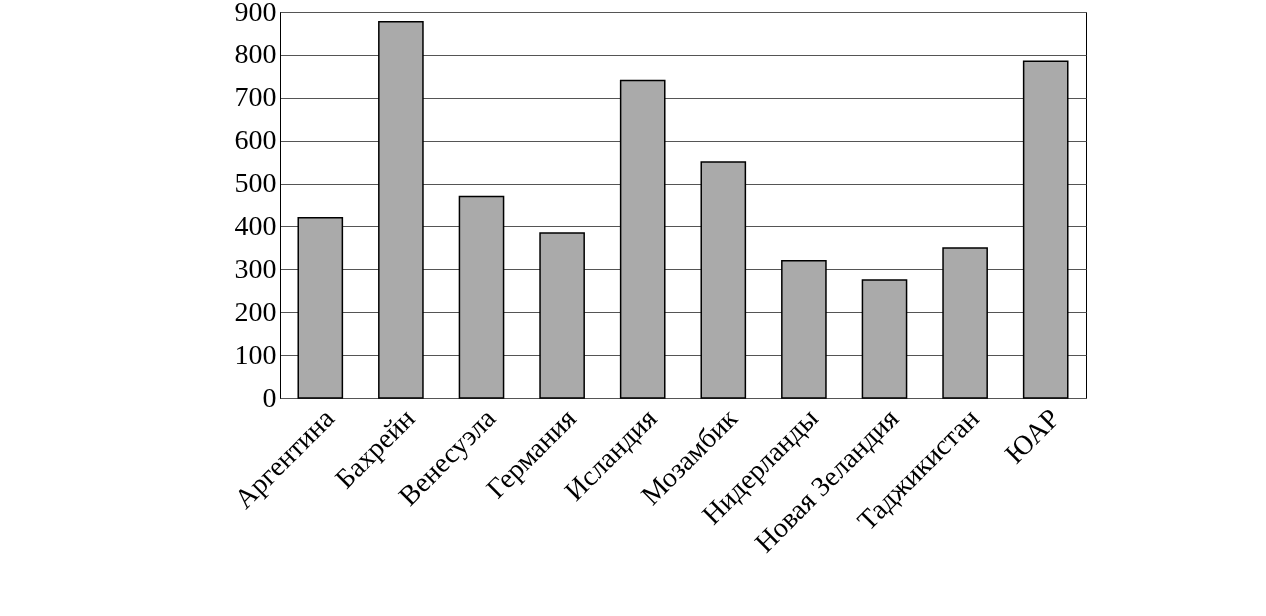  Describe the element at coordinates (255, 54) in the screenshot. I see `y-tick-label: 800` at that location.